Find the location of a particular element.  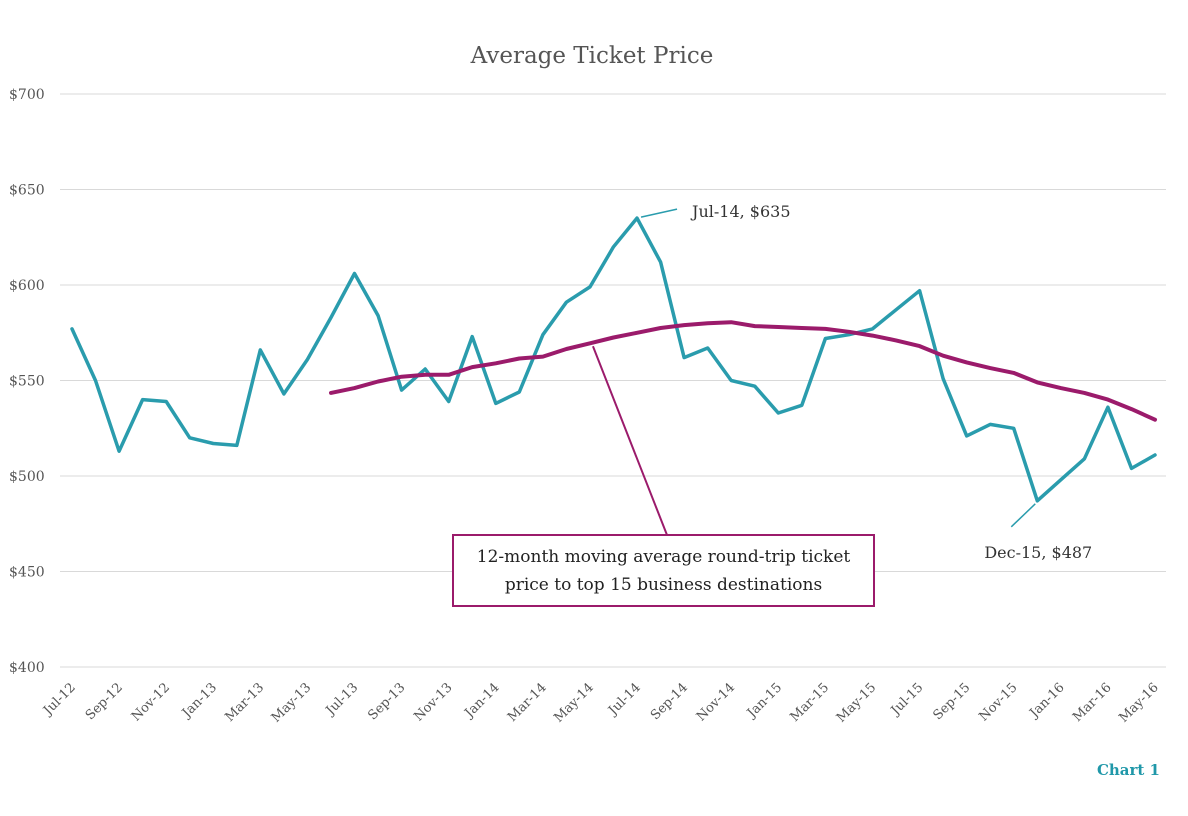

x-tick-label: Nov-15 is located at coordinates (998, 702).